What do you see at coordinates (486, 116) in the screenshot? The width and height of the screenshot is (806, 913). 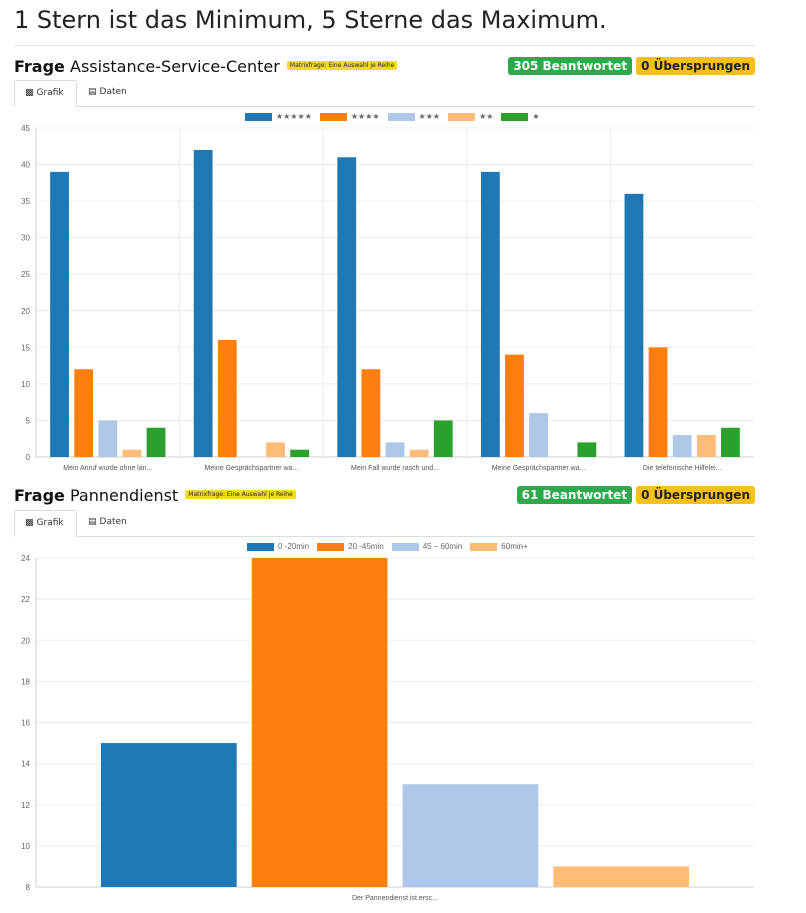 I see `legend-label: ★★` at bounding box center [486, 116].